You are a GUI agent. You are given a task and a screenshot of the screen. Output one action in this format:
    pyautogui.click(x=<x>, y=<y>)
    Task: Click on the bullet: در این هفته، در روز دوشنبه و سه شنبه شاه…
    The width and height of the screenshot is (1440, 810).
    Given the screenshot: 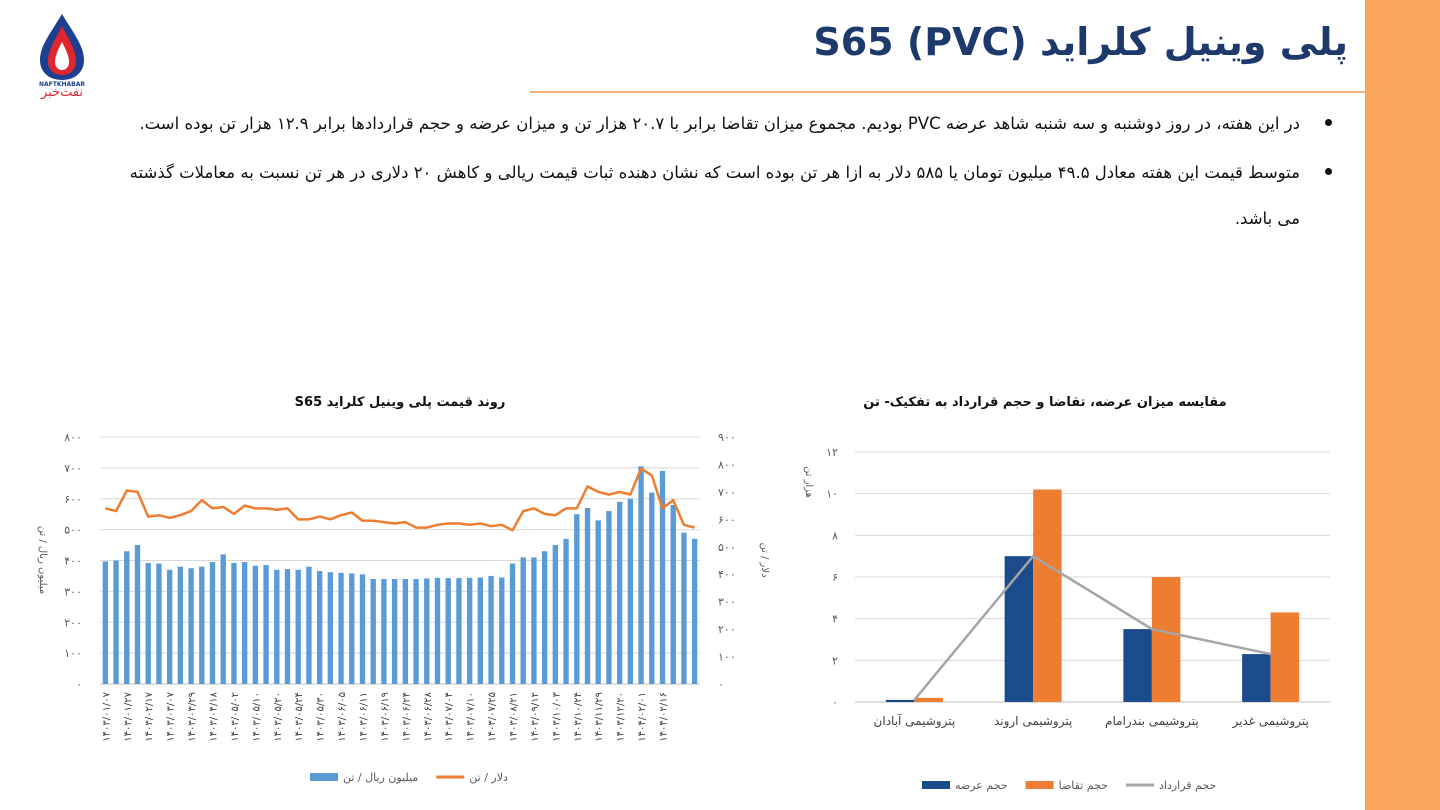 What is the action you would take?
    pyautogui.click(x=723, y=124)
    